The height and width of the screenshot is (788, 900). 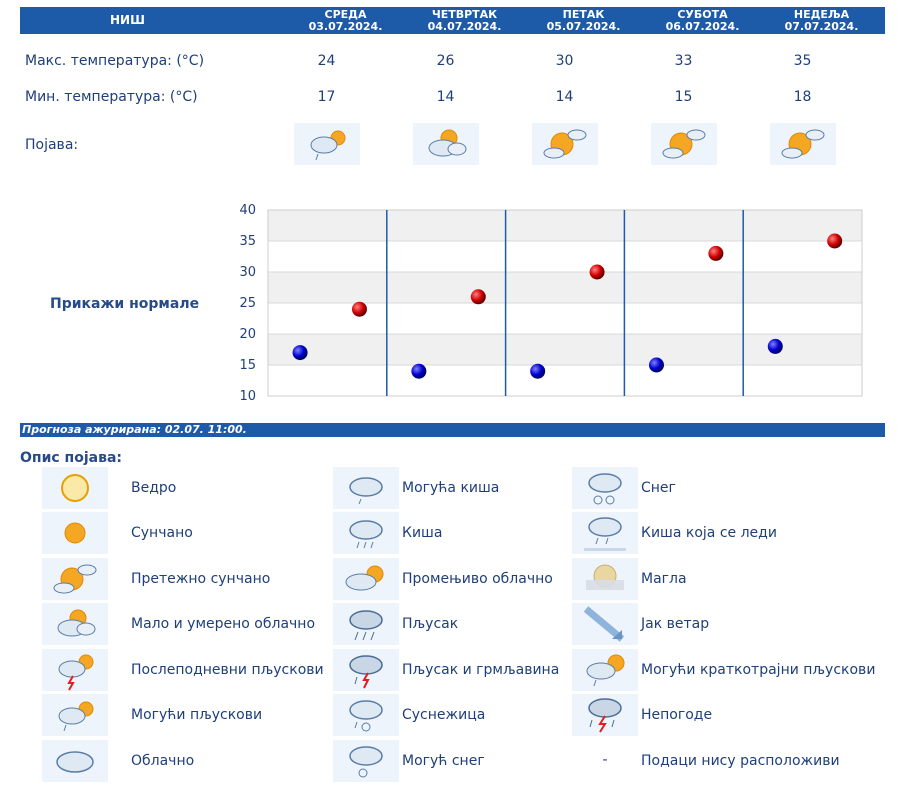 I want to click on day-date: 07.07.2024., so click(x=821, y=26).